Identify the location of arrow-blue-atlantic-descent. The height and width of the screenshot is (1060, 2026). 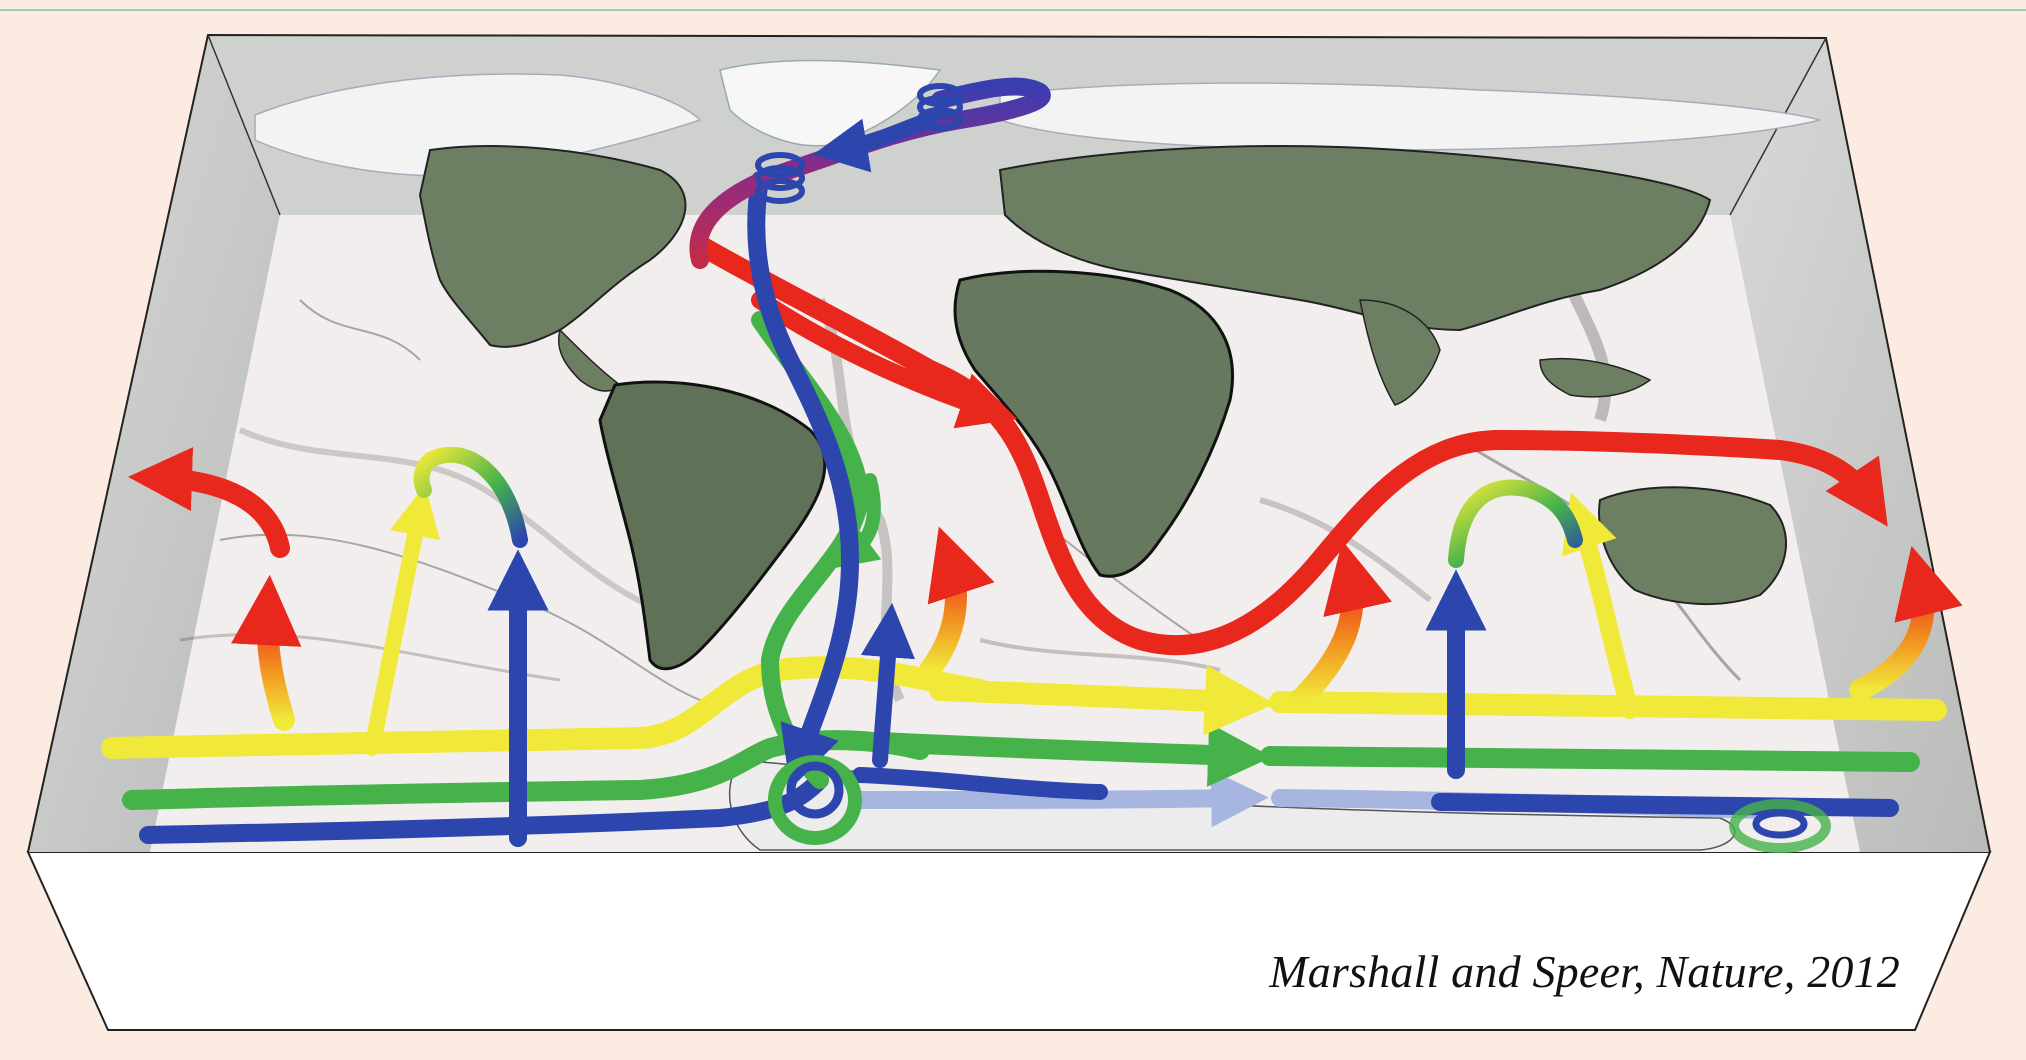
(803, 480).